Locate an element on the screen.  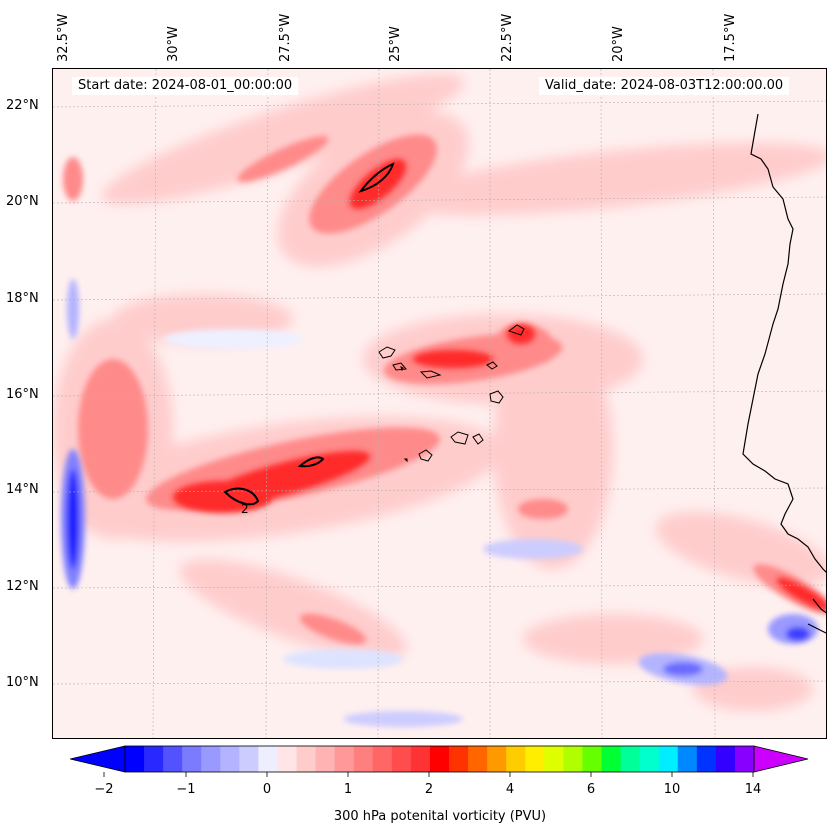
colorbar-ticks is located at coordinates (428, 774).